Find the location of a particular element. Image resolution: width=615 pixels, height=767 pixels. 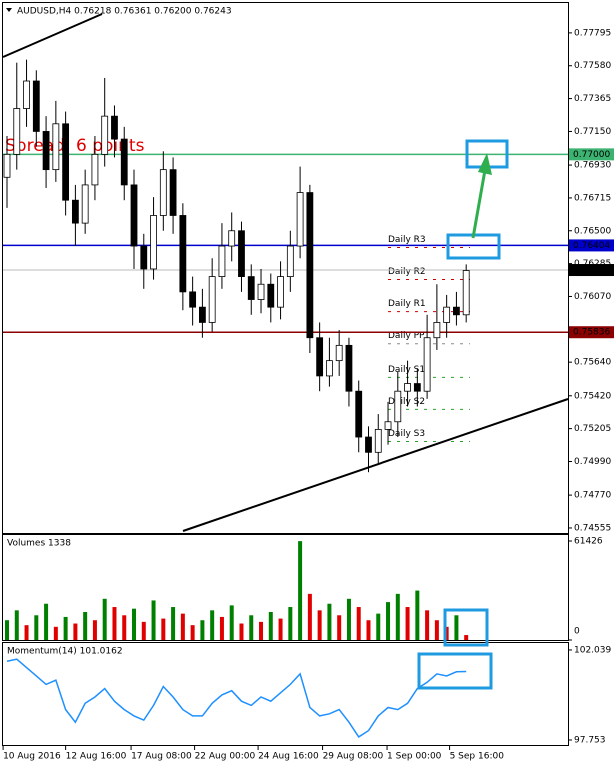

y-tick-label: 0.74770 is located at coordinates (592, 496).